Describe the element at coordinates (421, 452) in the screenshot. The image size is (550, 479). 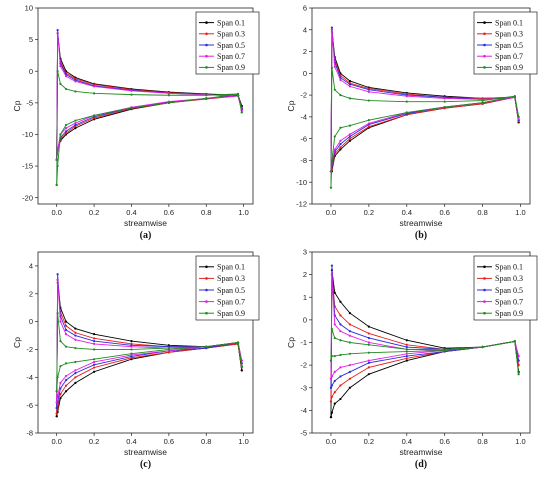
I see `x-axis-label: streamwise` at that location.